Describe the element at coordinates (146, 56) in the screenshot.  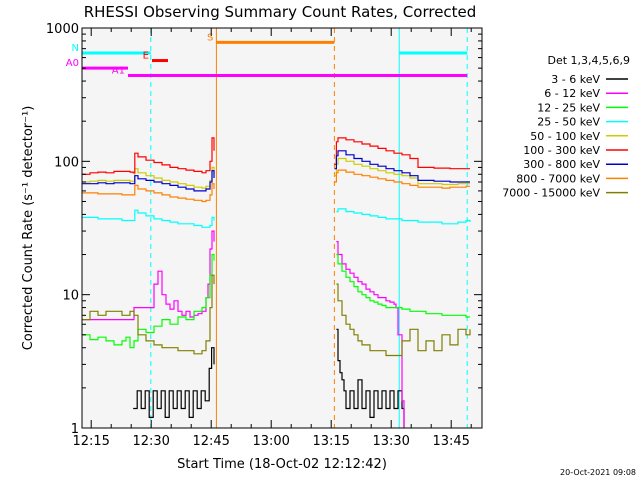
I see `flag-label: E` at that location.